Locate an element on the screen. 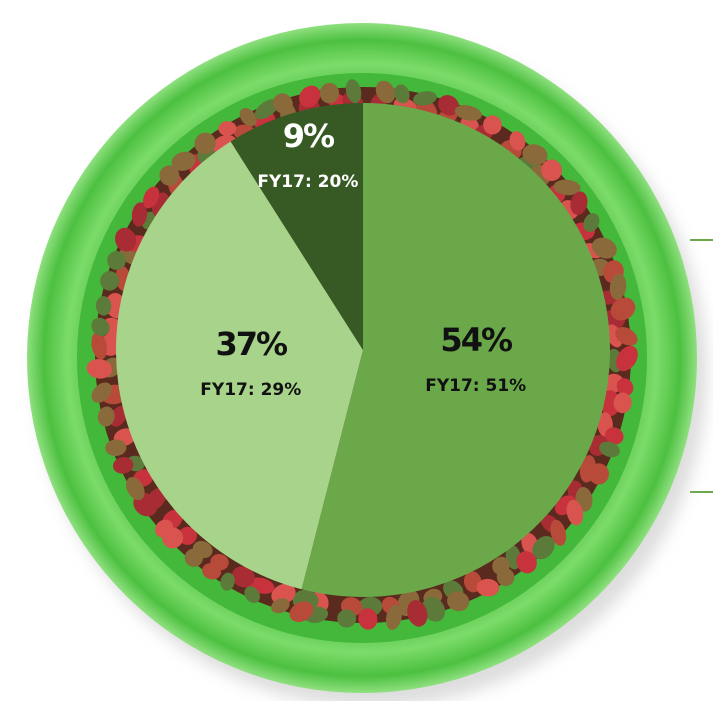 This screenshot has width=713, height=701. value-label: 9% is located at coordinates (309, 136).